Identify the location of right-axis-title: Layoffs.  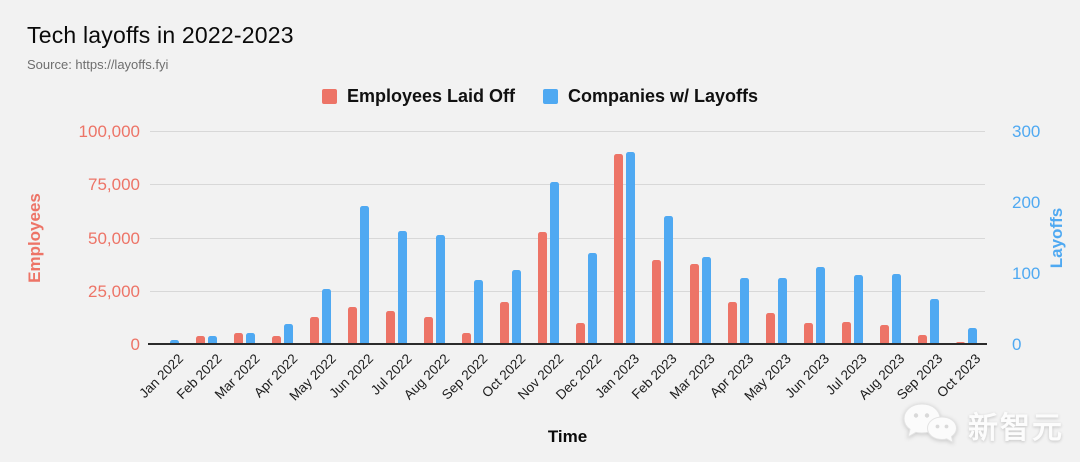
(1056, 238).